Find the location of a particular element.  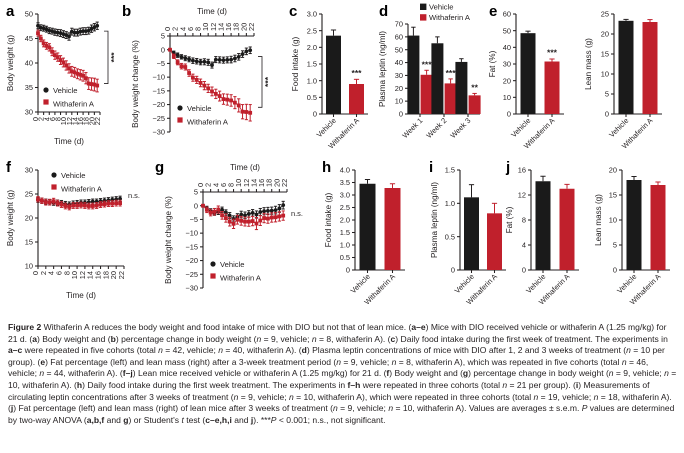

svg-text: −15 is located at coordinates (191, 246).